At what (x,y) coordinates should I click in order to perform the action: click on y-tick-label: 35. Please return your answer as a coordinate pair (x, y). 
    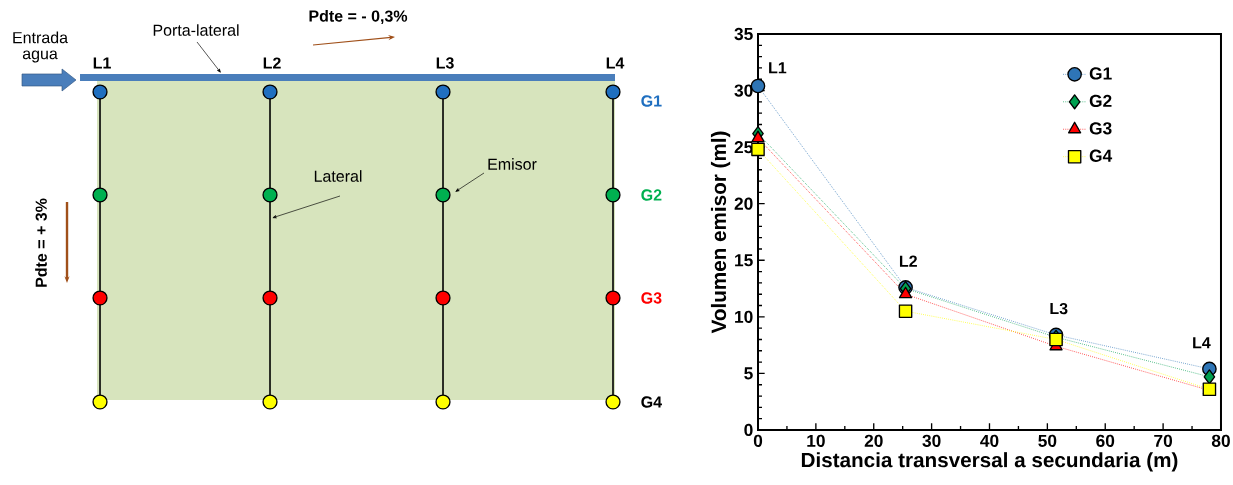
    Looking at the image, I should click on (743, 34).